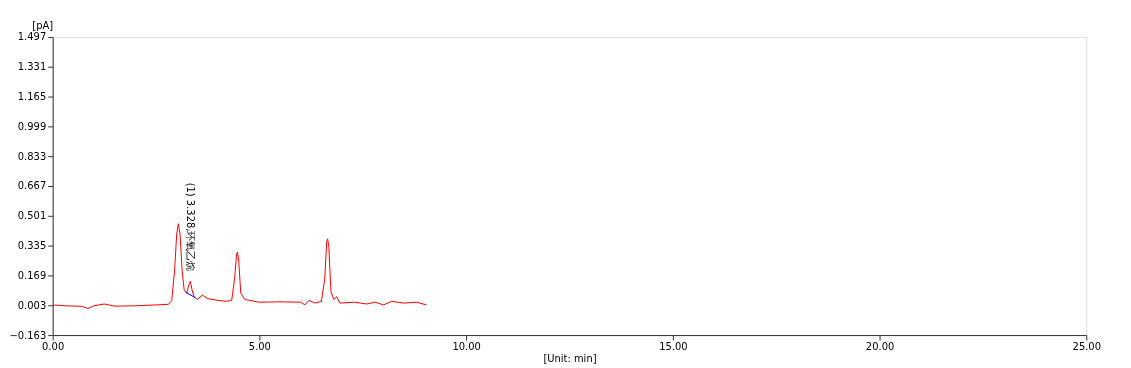 This screenshot has height=368, width=1131. What do you see at coordinates (259, 347) in the screenshot?
I see `x-tick-label: 5.00` at bounding box center [259, 347].